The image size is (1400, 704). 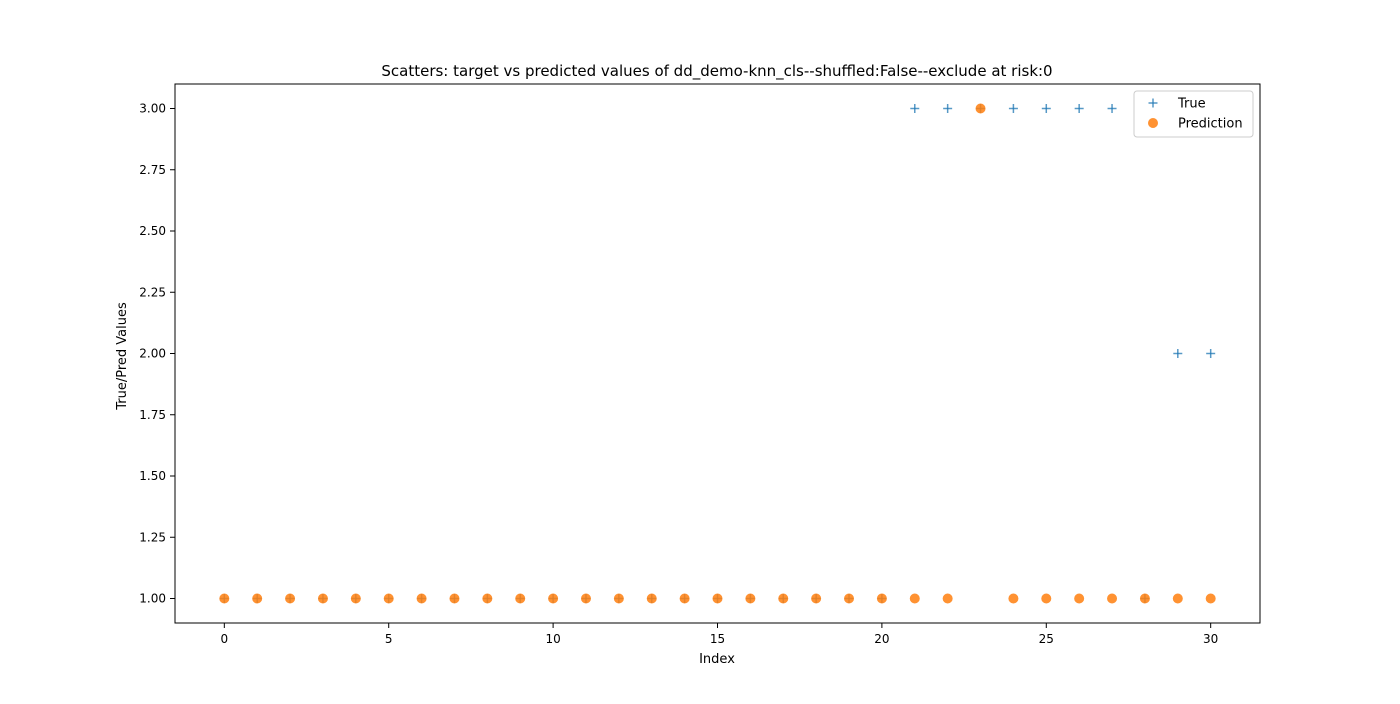 I want to click on x-tick-label: 10, so click(x=552, y=639).